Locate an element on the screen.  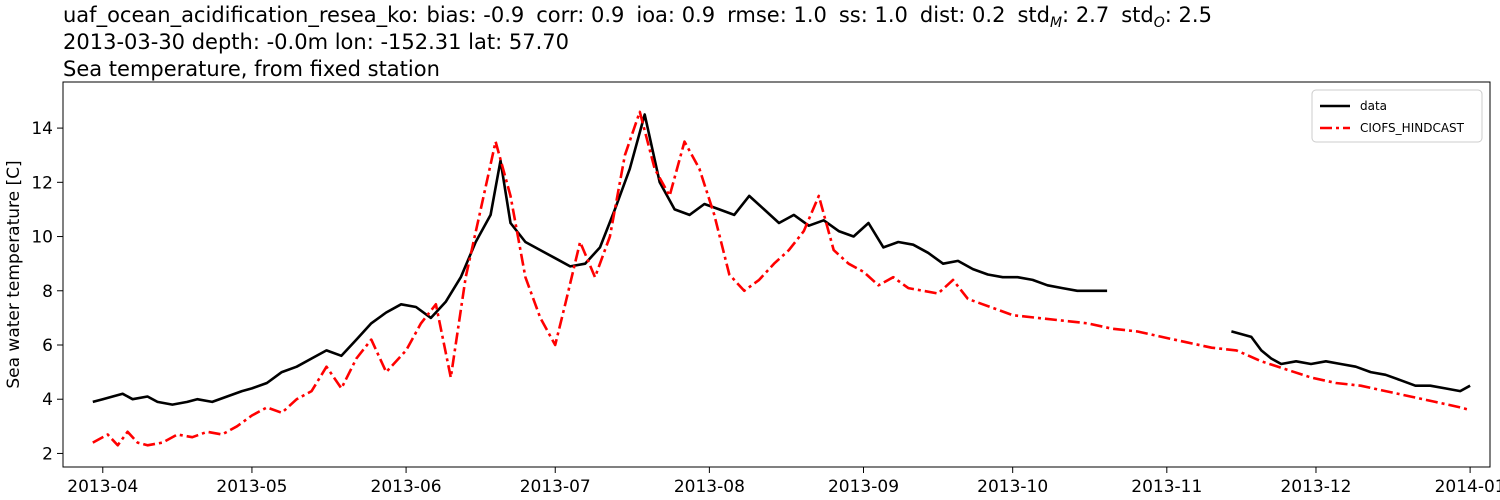
stat-subscript: M is located at coordinates (1056, 23).